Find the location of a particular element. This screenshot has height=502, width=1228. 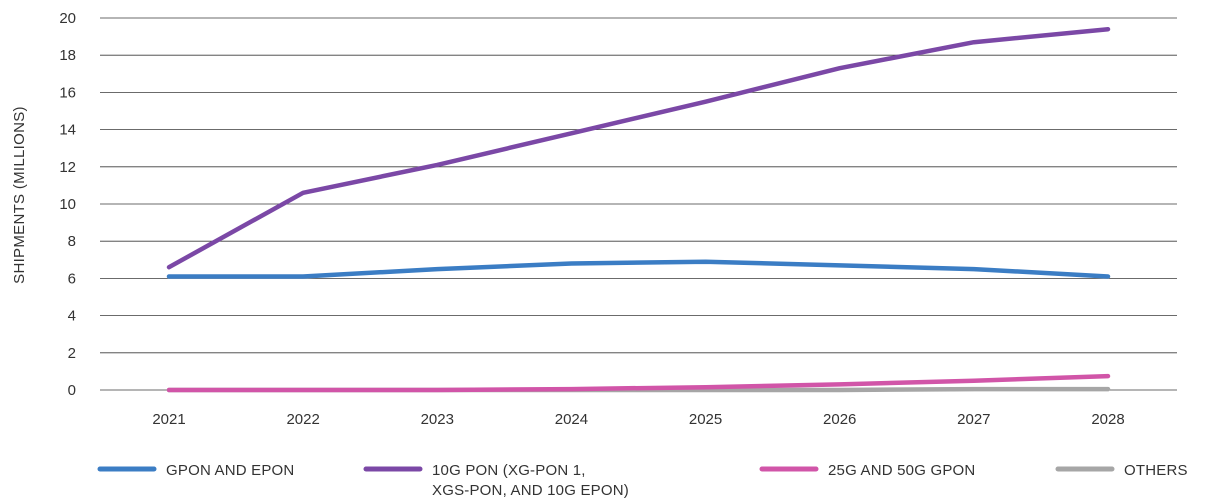

x-tick-label: 2022 is located at coordinates (302, 419).